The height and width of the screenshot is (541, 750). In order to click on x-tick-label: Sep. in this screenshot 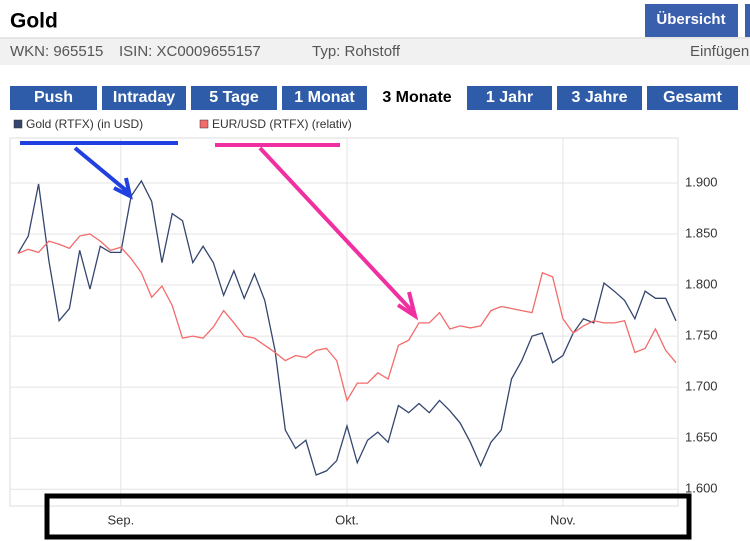, I will do `click(120, 519)`.